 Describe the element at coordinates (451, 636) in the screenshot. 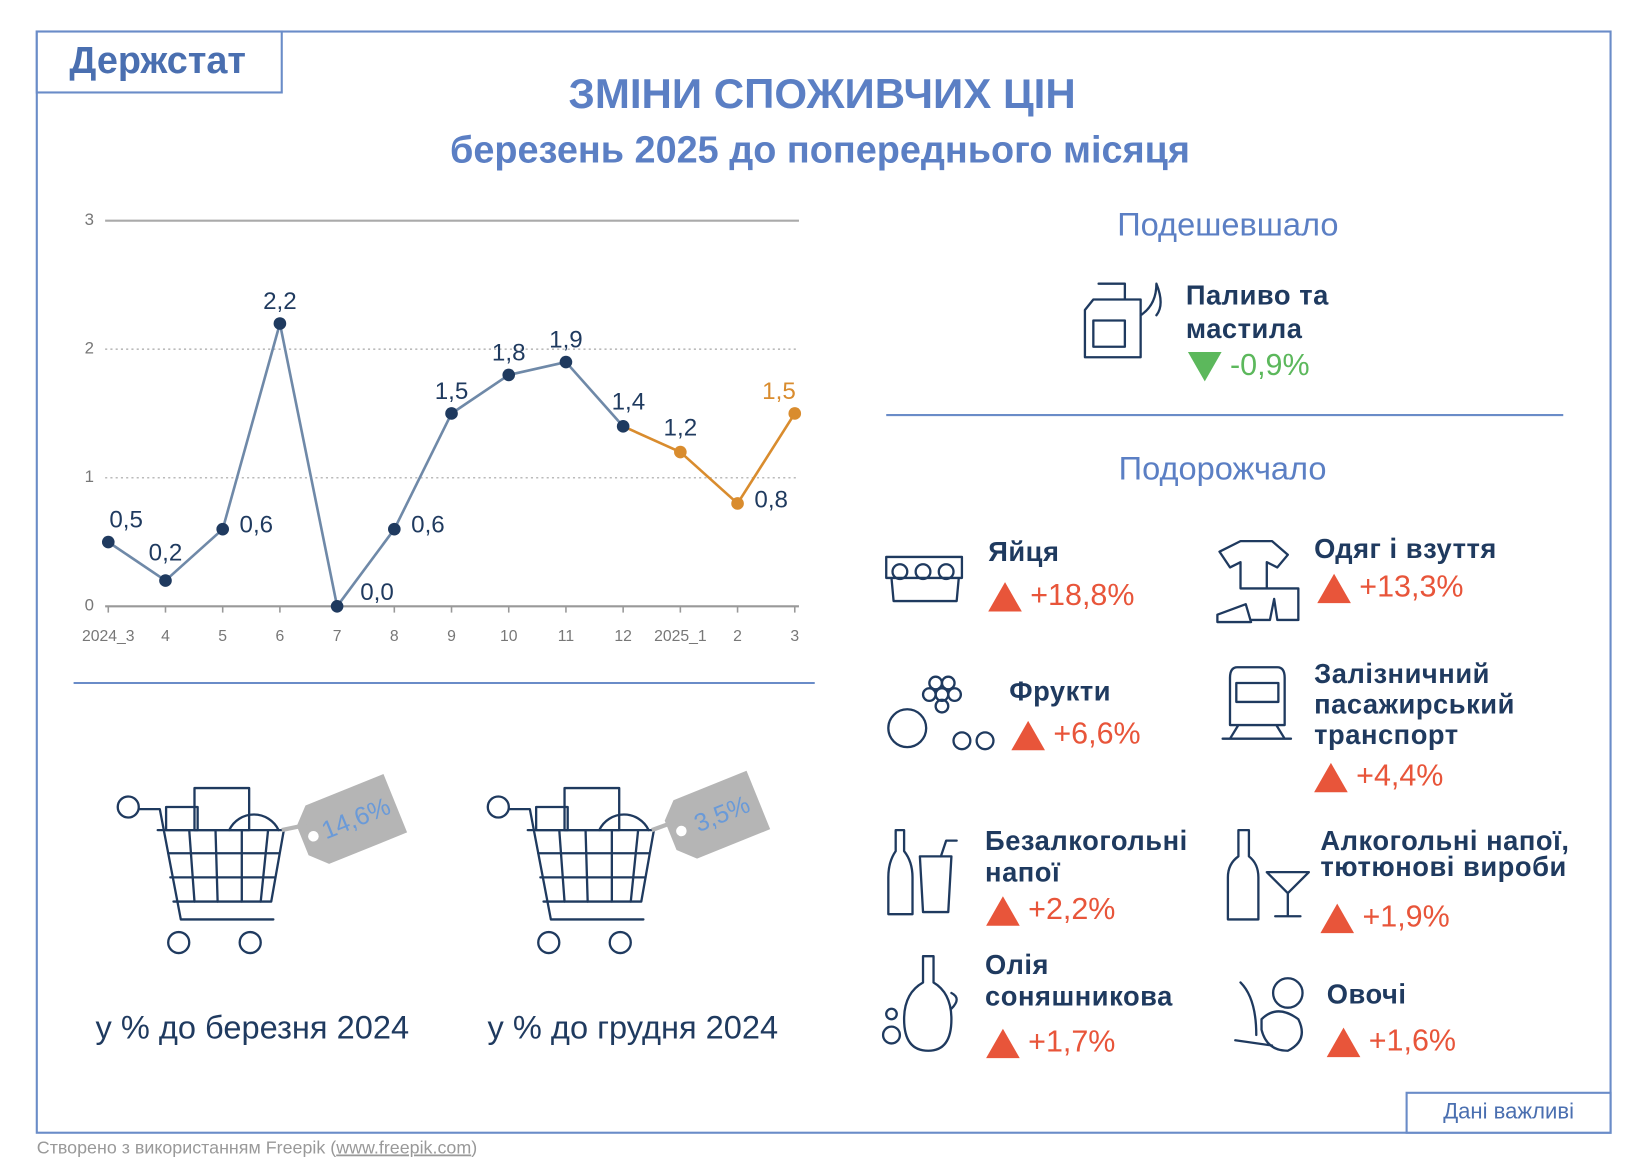

I see `x-tick-label: 9` at that location.